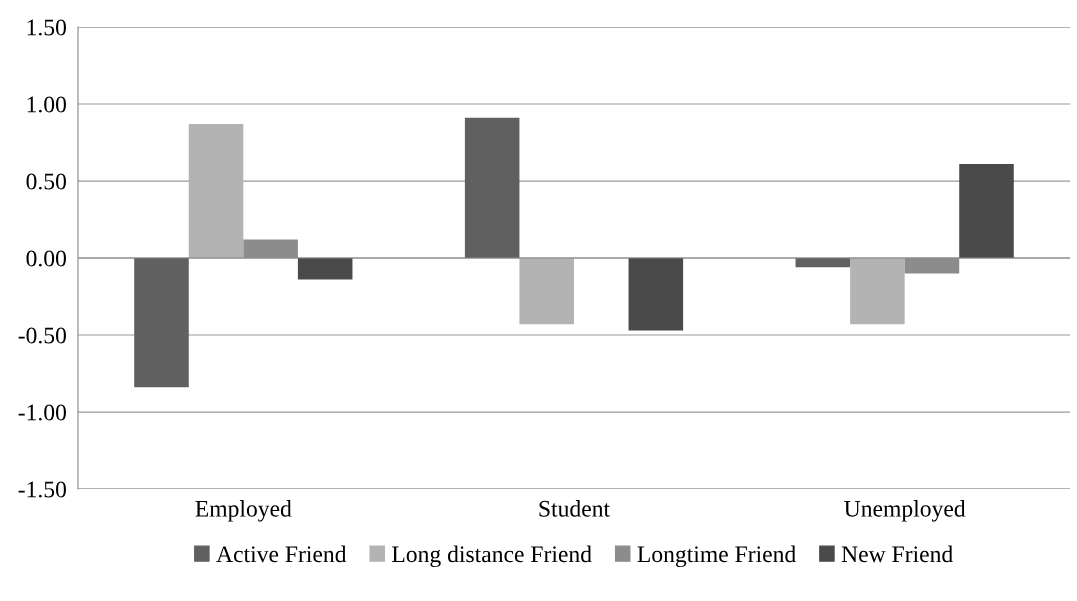 The image size is (1077, 601). Describe the element at coordinates (46, 181) in the screenshot. I see `y-tick-label: 0.50` at that location.